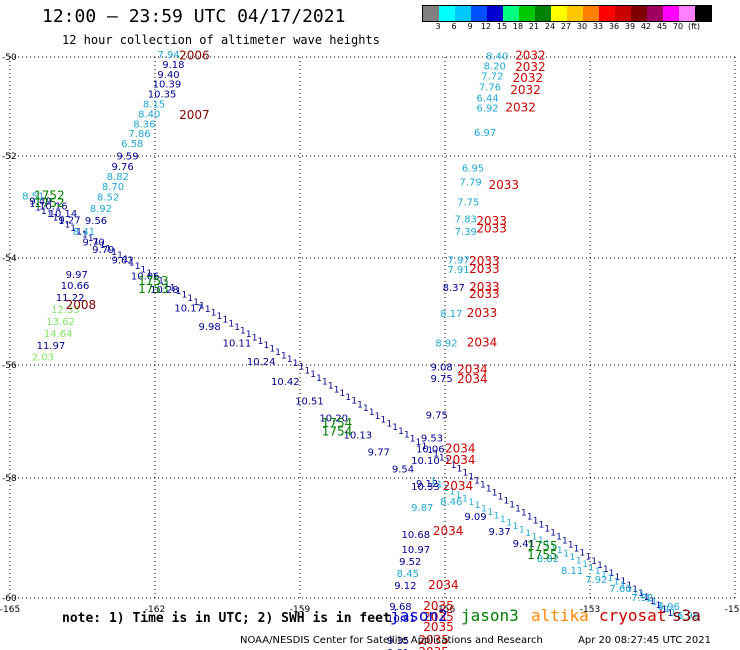  I want to click on wave-height-label: 7.76, so click(490, 88).